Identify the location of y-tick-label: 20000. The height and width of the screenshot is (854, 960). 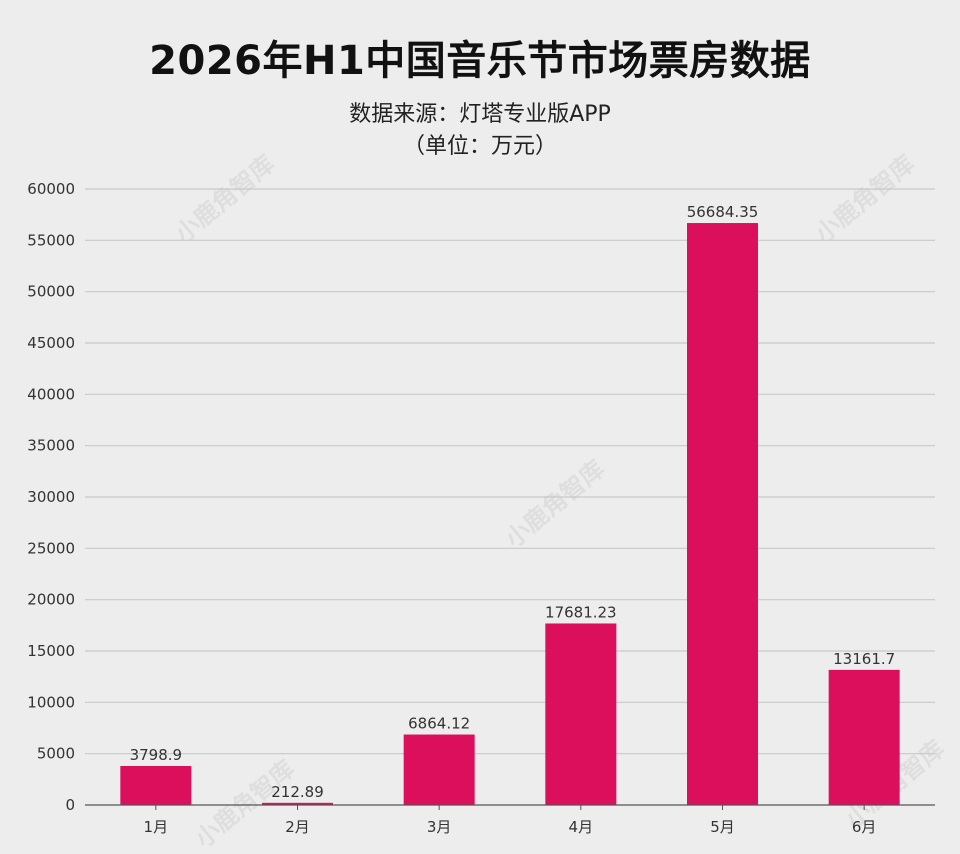
(51, 600).